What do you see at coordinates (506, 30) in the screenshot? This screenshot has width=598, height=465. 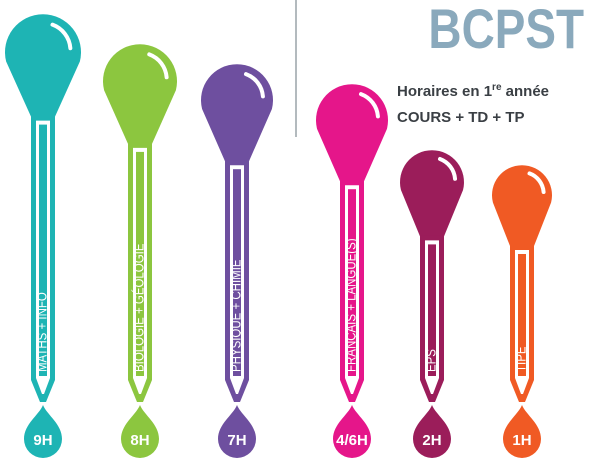 I see `title: BCPST` at bounding box center [506, 30].